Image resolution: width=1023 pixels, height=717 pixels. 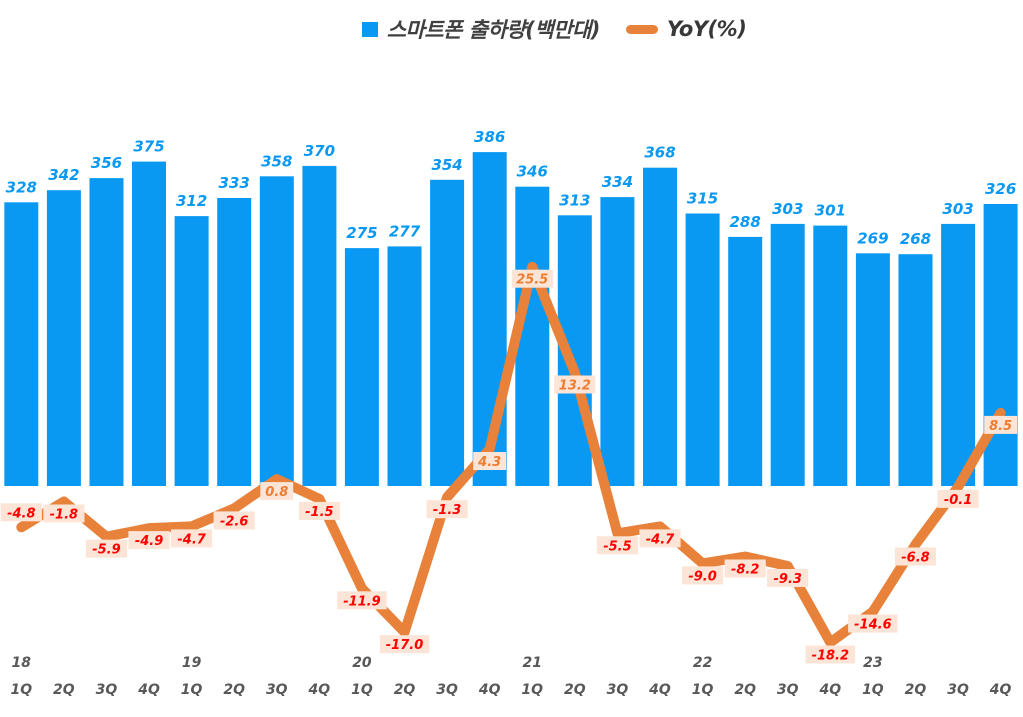 I want to click on bar-value-label: 356, so click(x=106, y=163).